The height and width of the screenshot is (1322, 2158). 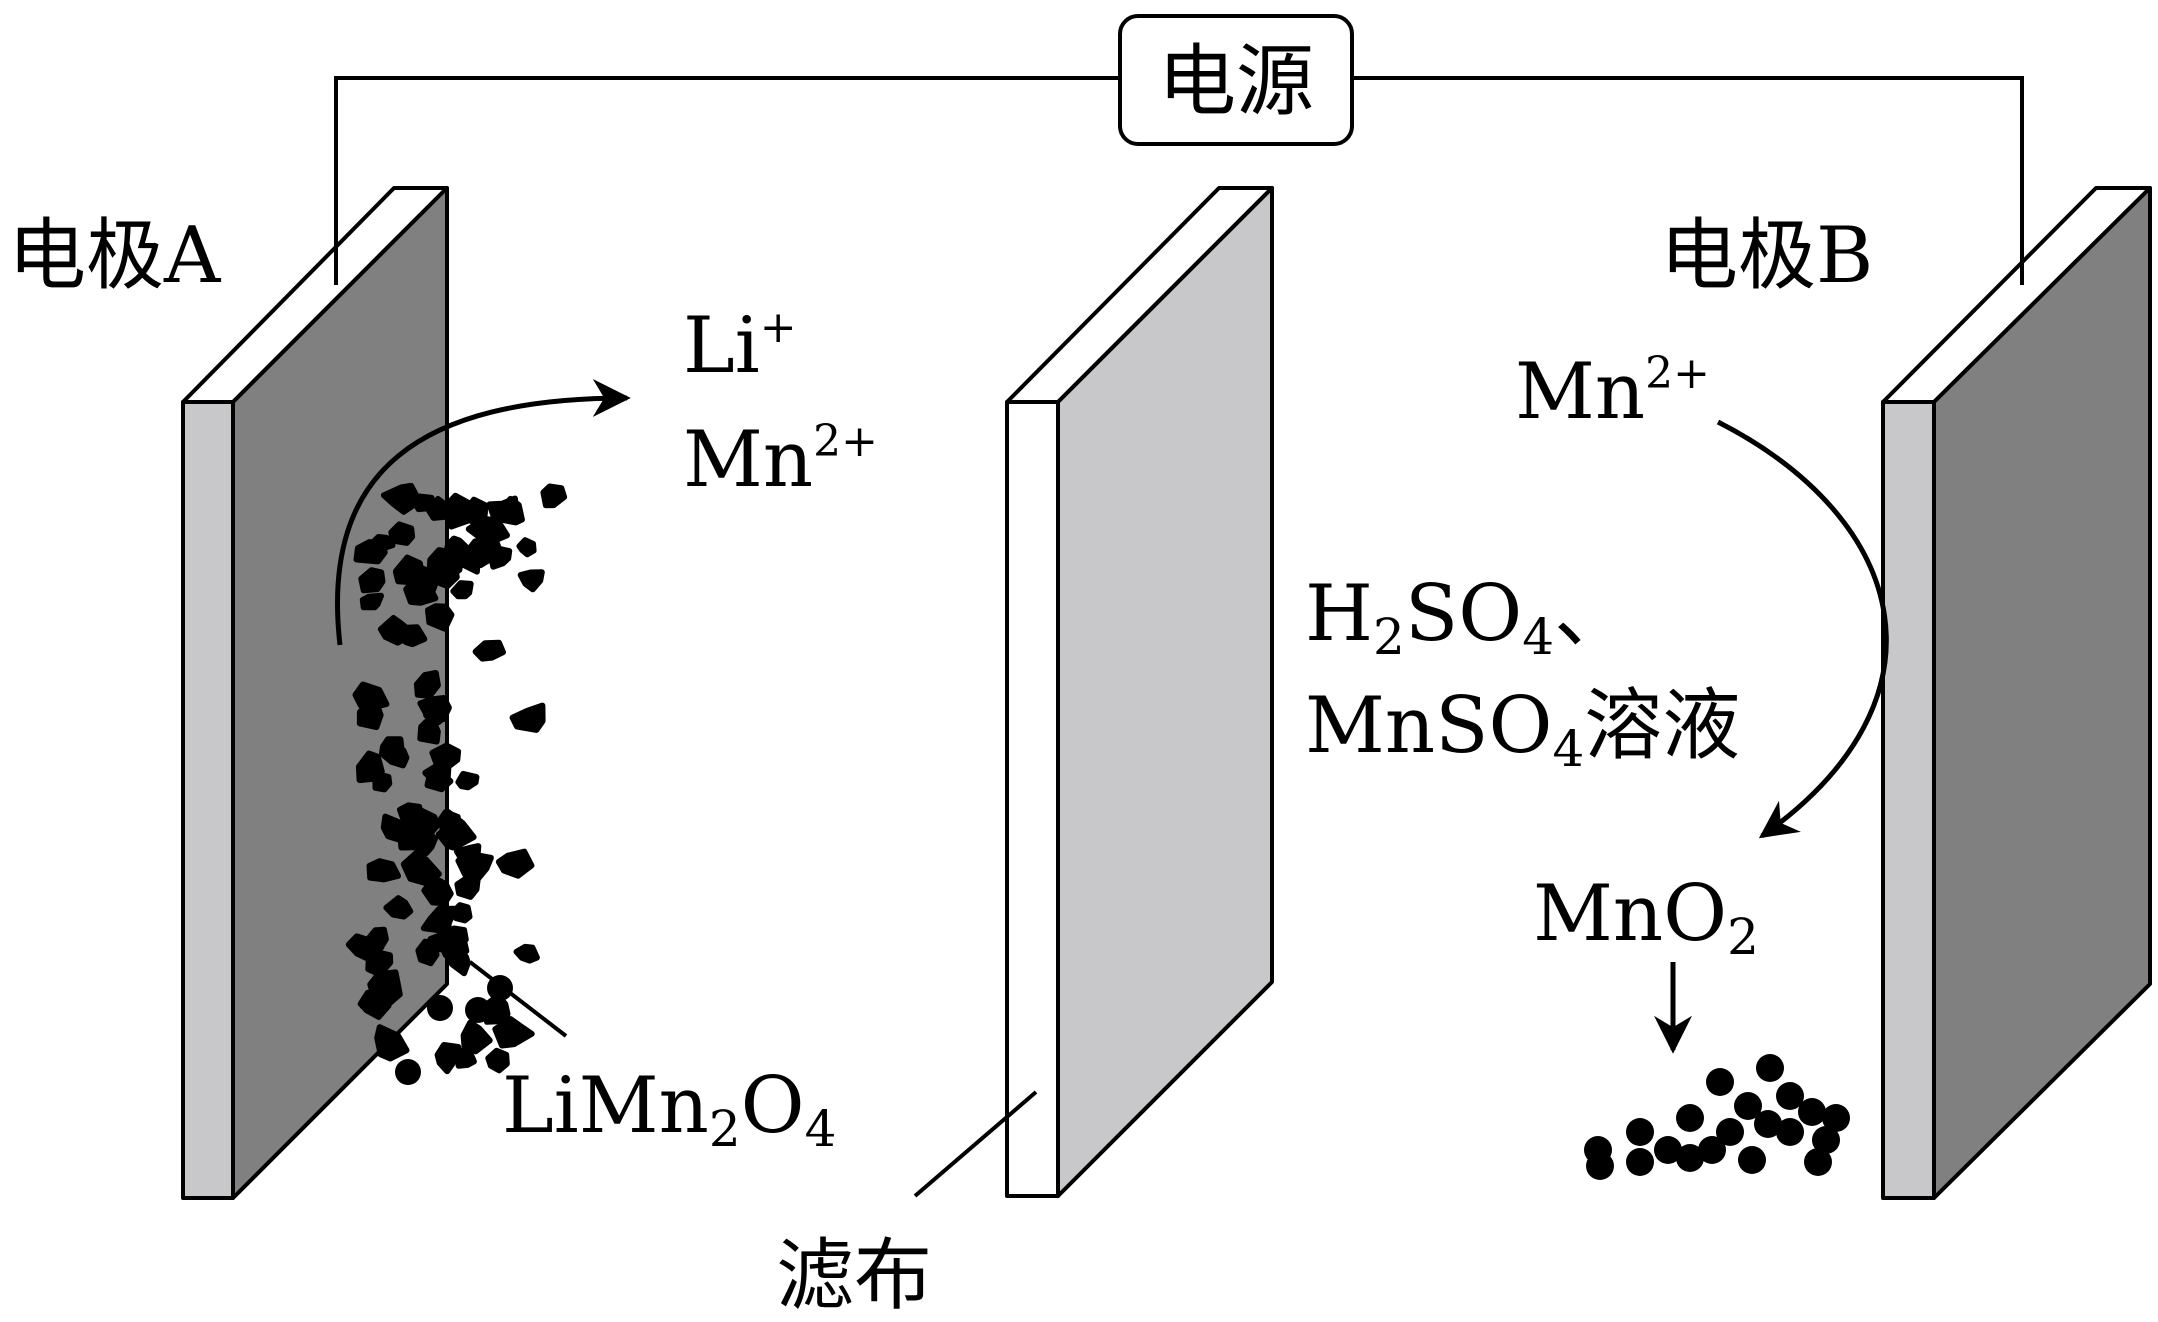 What do you see at coordinates (1179, 242) in the screenshot?
I see `wire-contacts` at bounding box center [1179, 242].